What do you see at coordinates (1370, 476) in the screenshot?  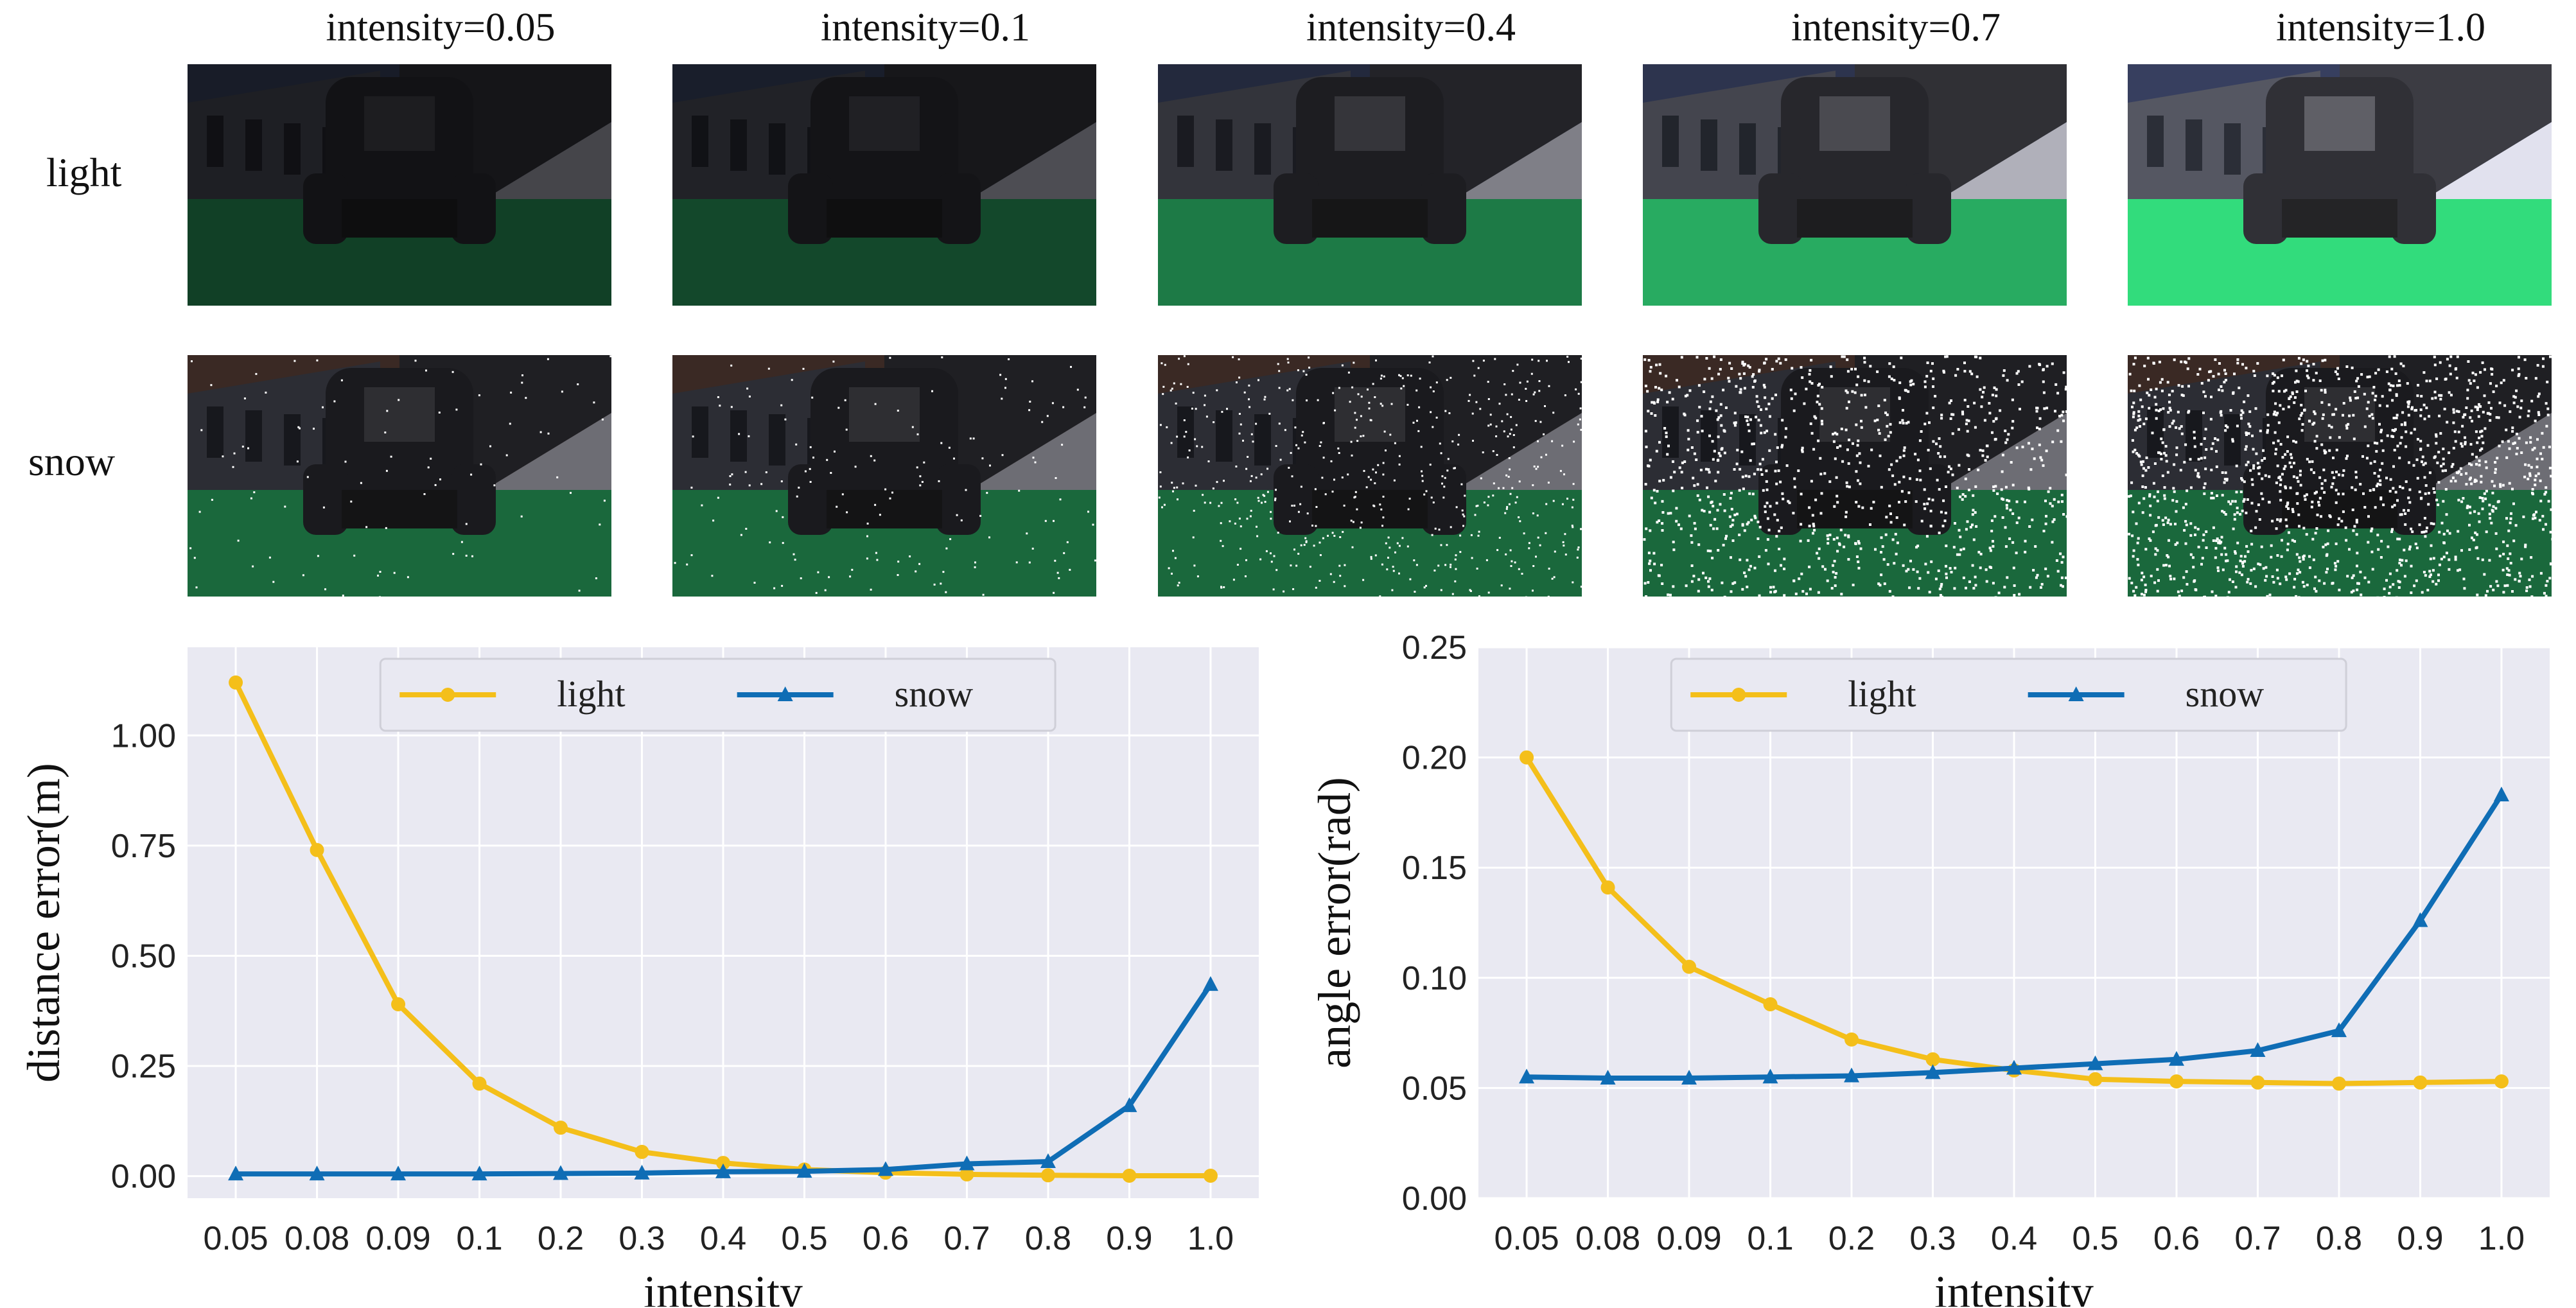 I see `scene-snowflakes` at bounding box center [1370, 476].